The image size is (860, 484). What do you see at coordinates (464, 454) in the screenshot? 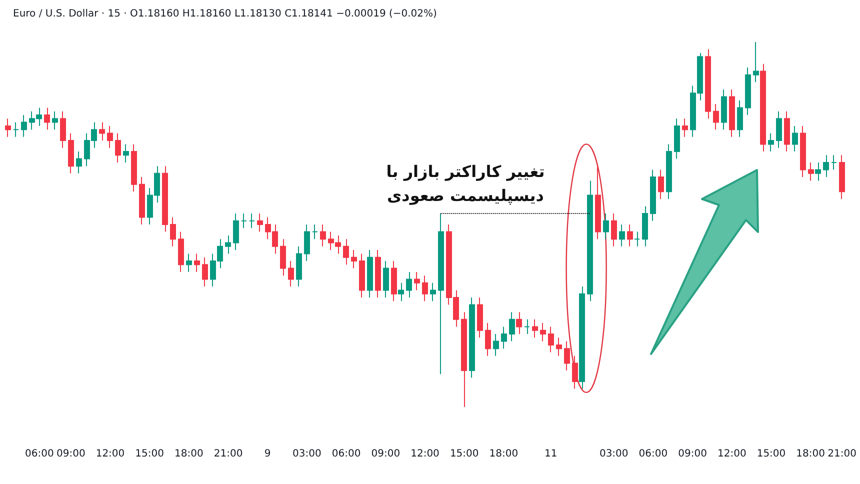
I see `x-tick-label: 15:00` at bounding box center [464, 454].